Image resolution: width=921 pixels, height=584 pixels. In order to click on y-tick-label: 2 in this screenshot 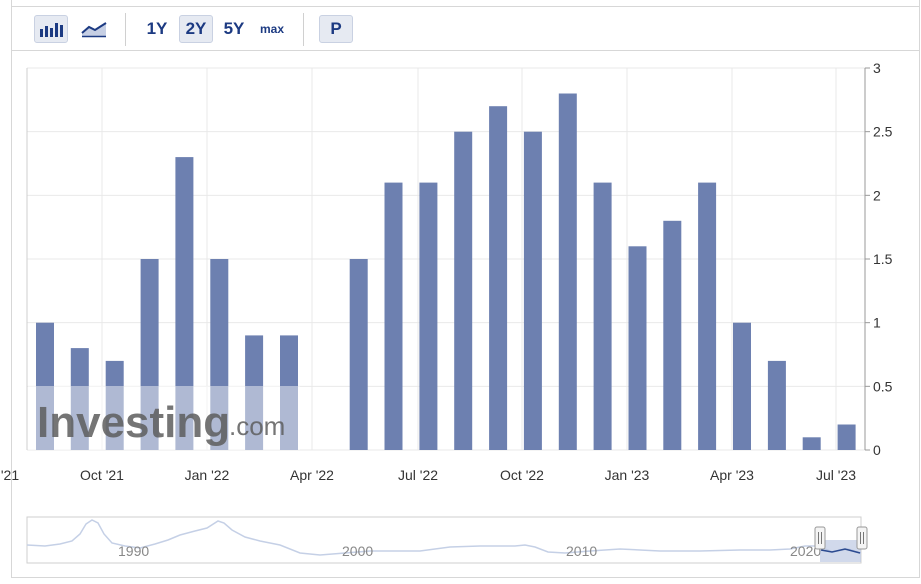, I will do `click(877, 195)`.